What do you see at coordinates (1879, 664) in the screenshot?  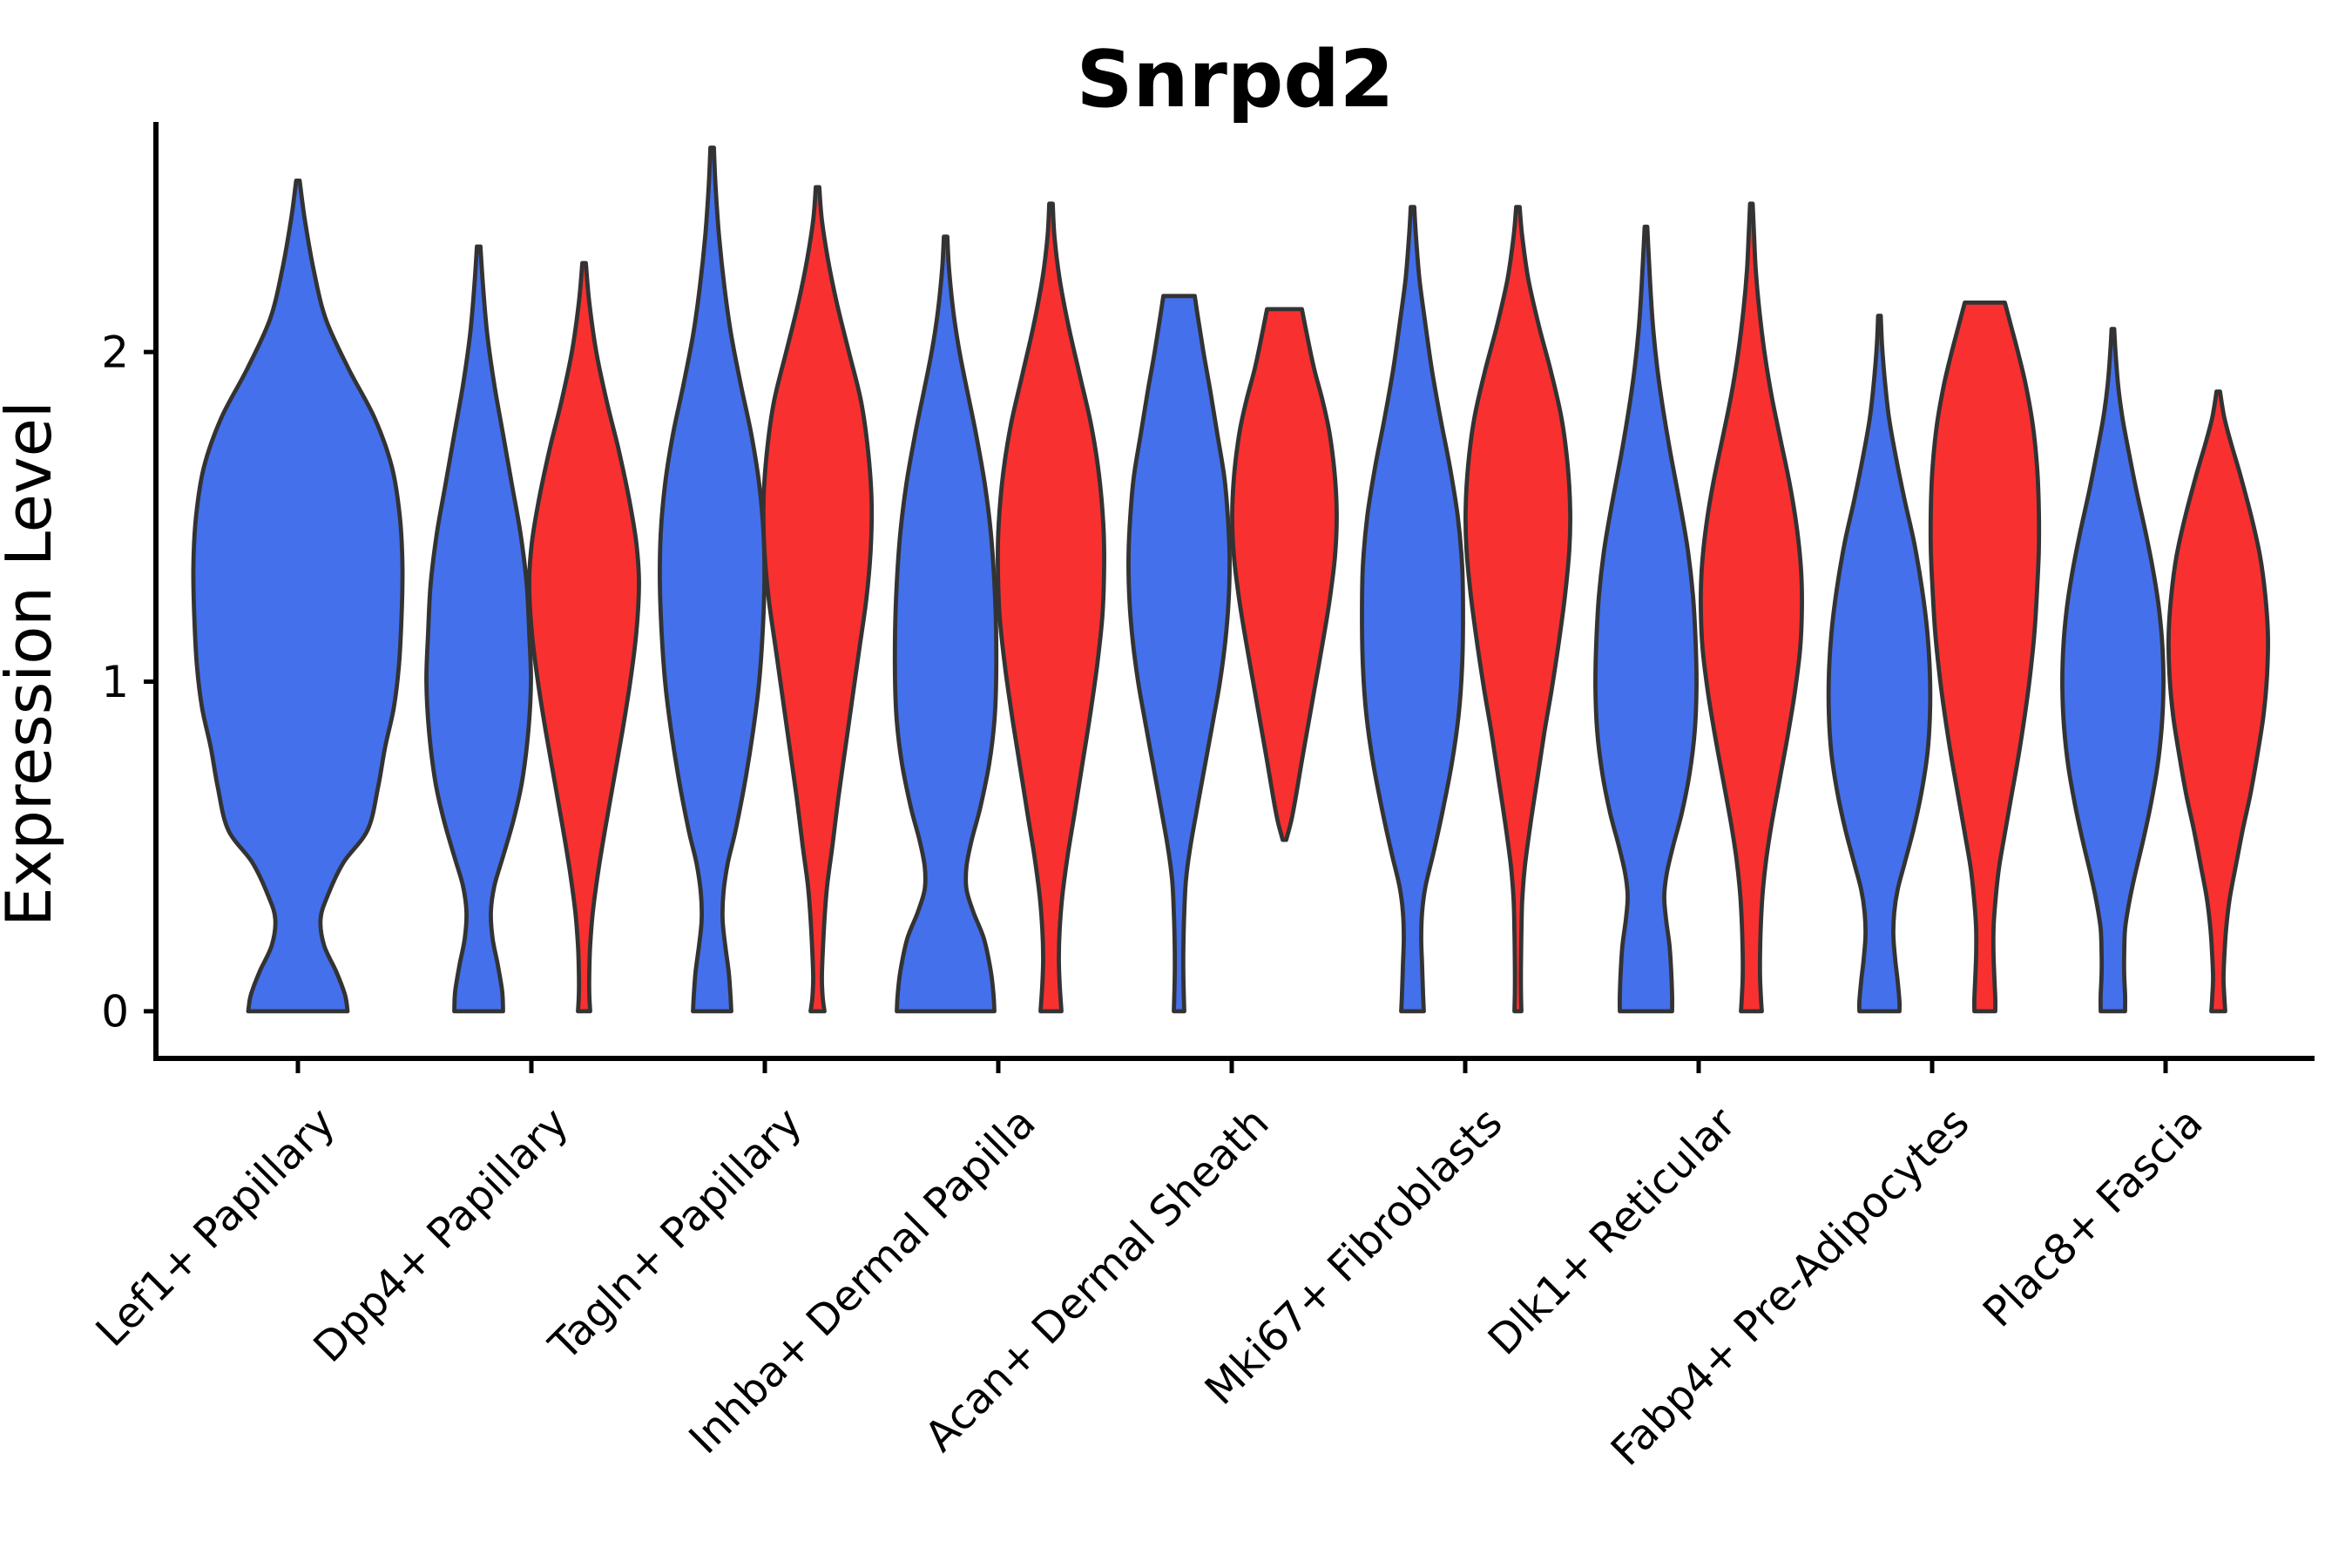 I see `violin-7-blue` at bounding box center [1879, 664].